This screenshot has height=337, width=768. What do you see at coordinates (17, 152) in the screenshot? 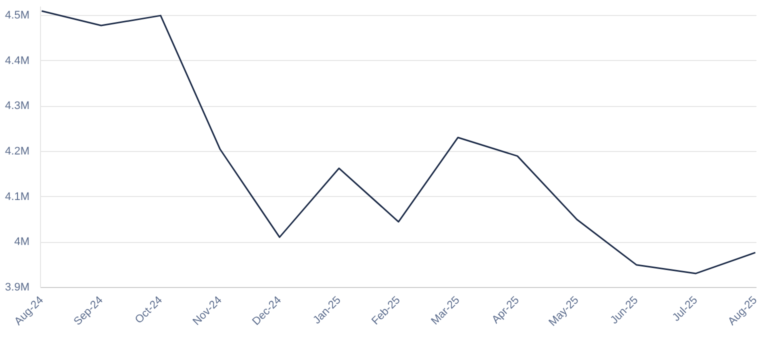
I see `y-tick-label: 4.2M` at bounding box center [17, 152].